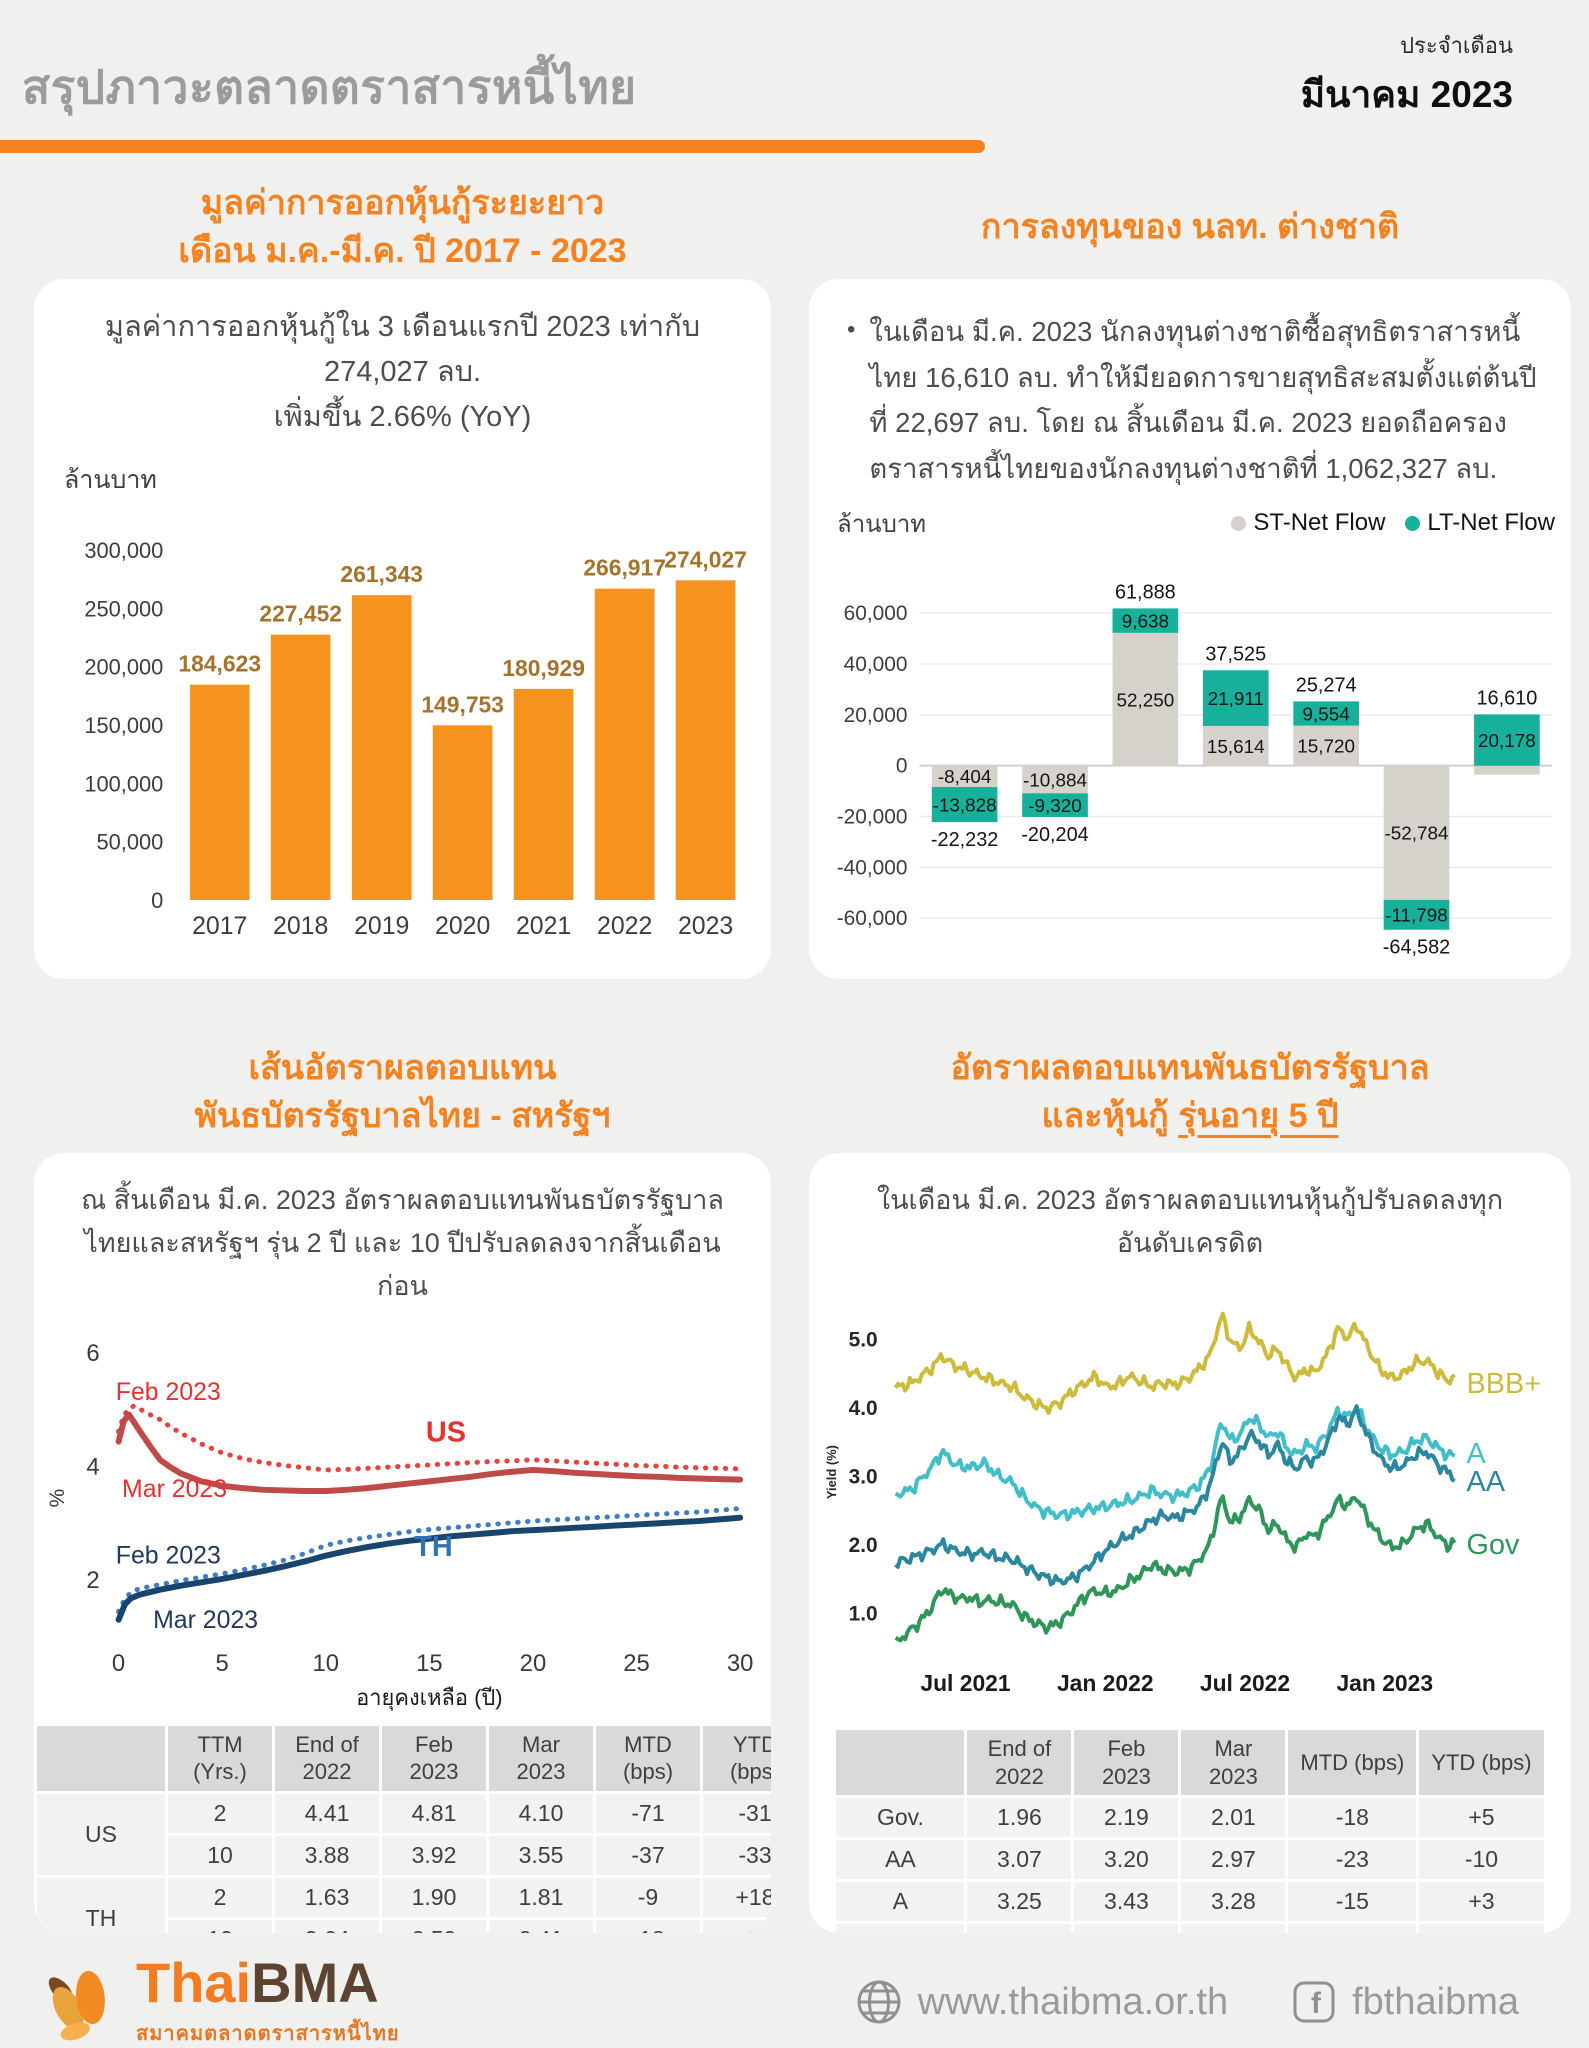 Image resolution: width=1589 pixels, height=2048 pixels. Describe the element at coordinates (1019, 1763) in the screenshot. I see `table-header-cell: End of 2022` at that location.